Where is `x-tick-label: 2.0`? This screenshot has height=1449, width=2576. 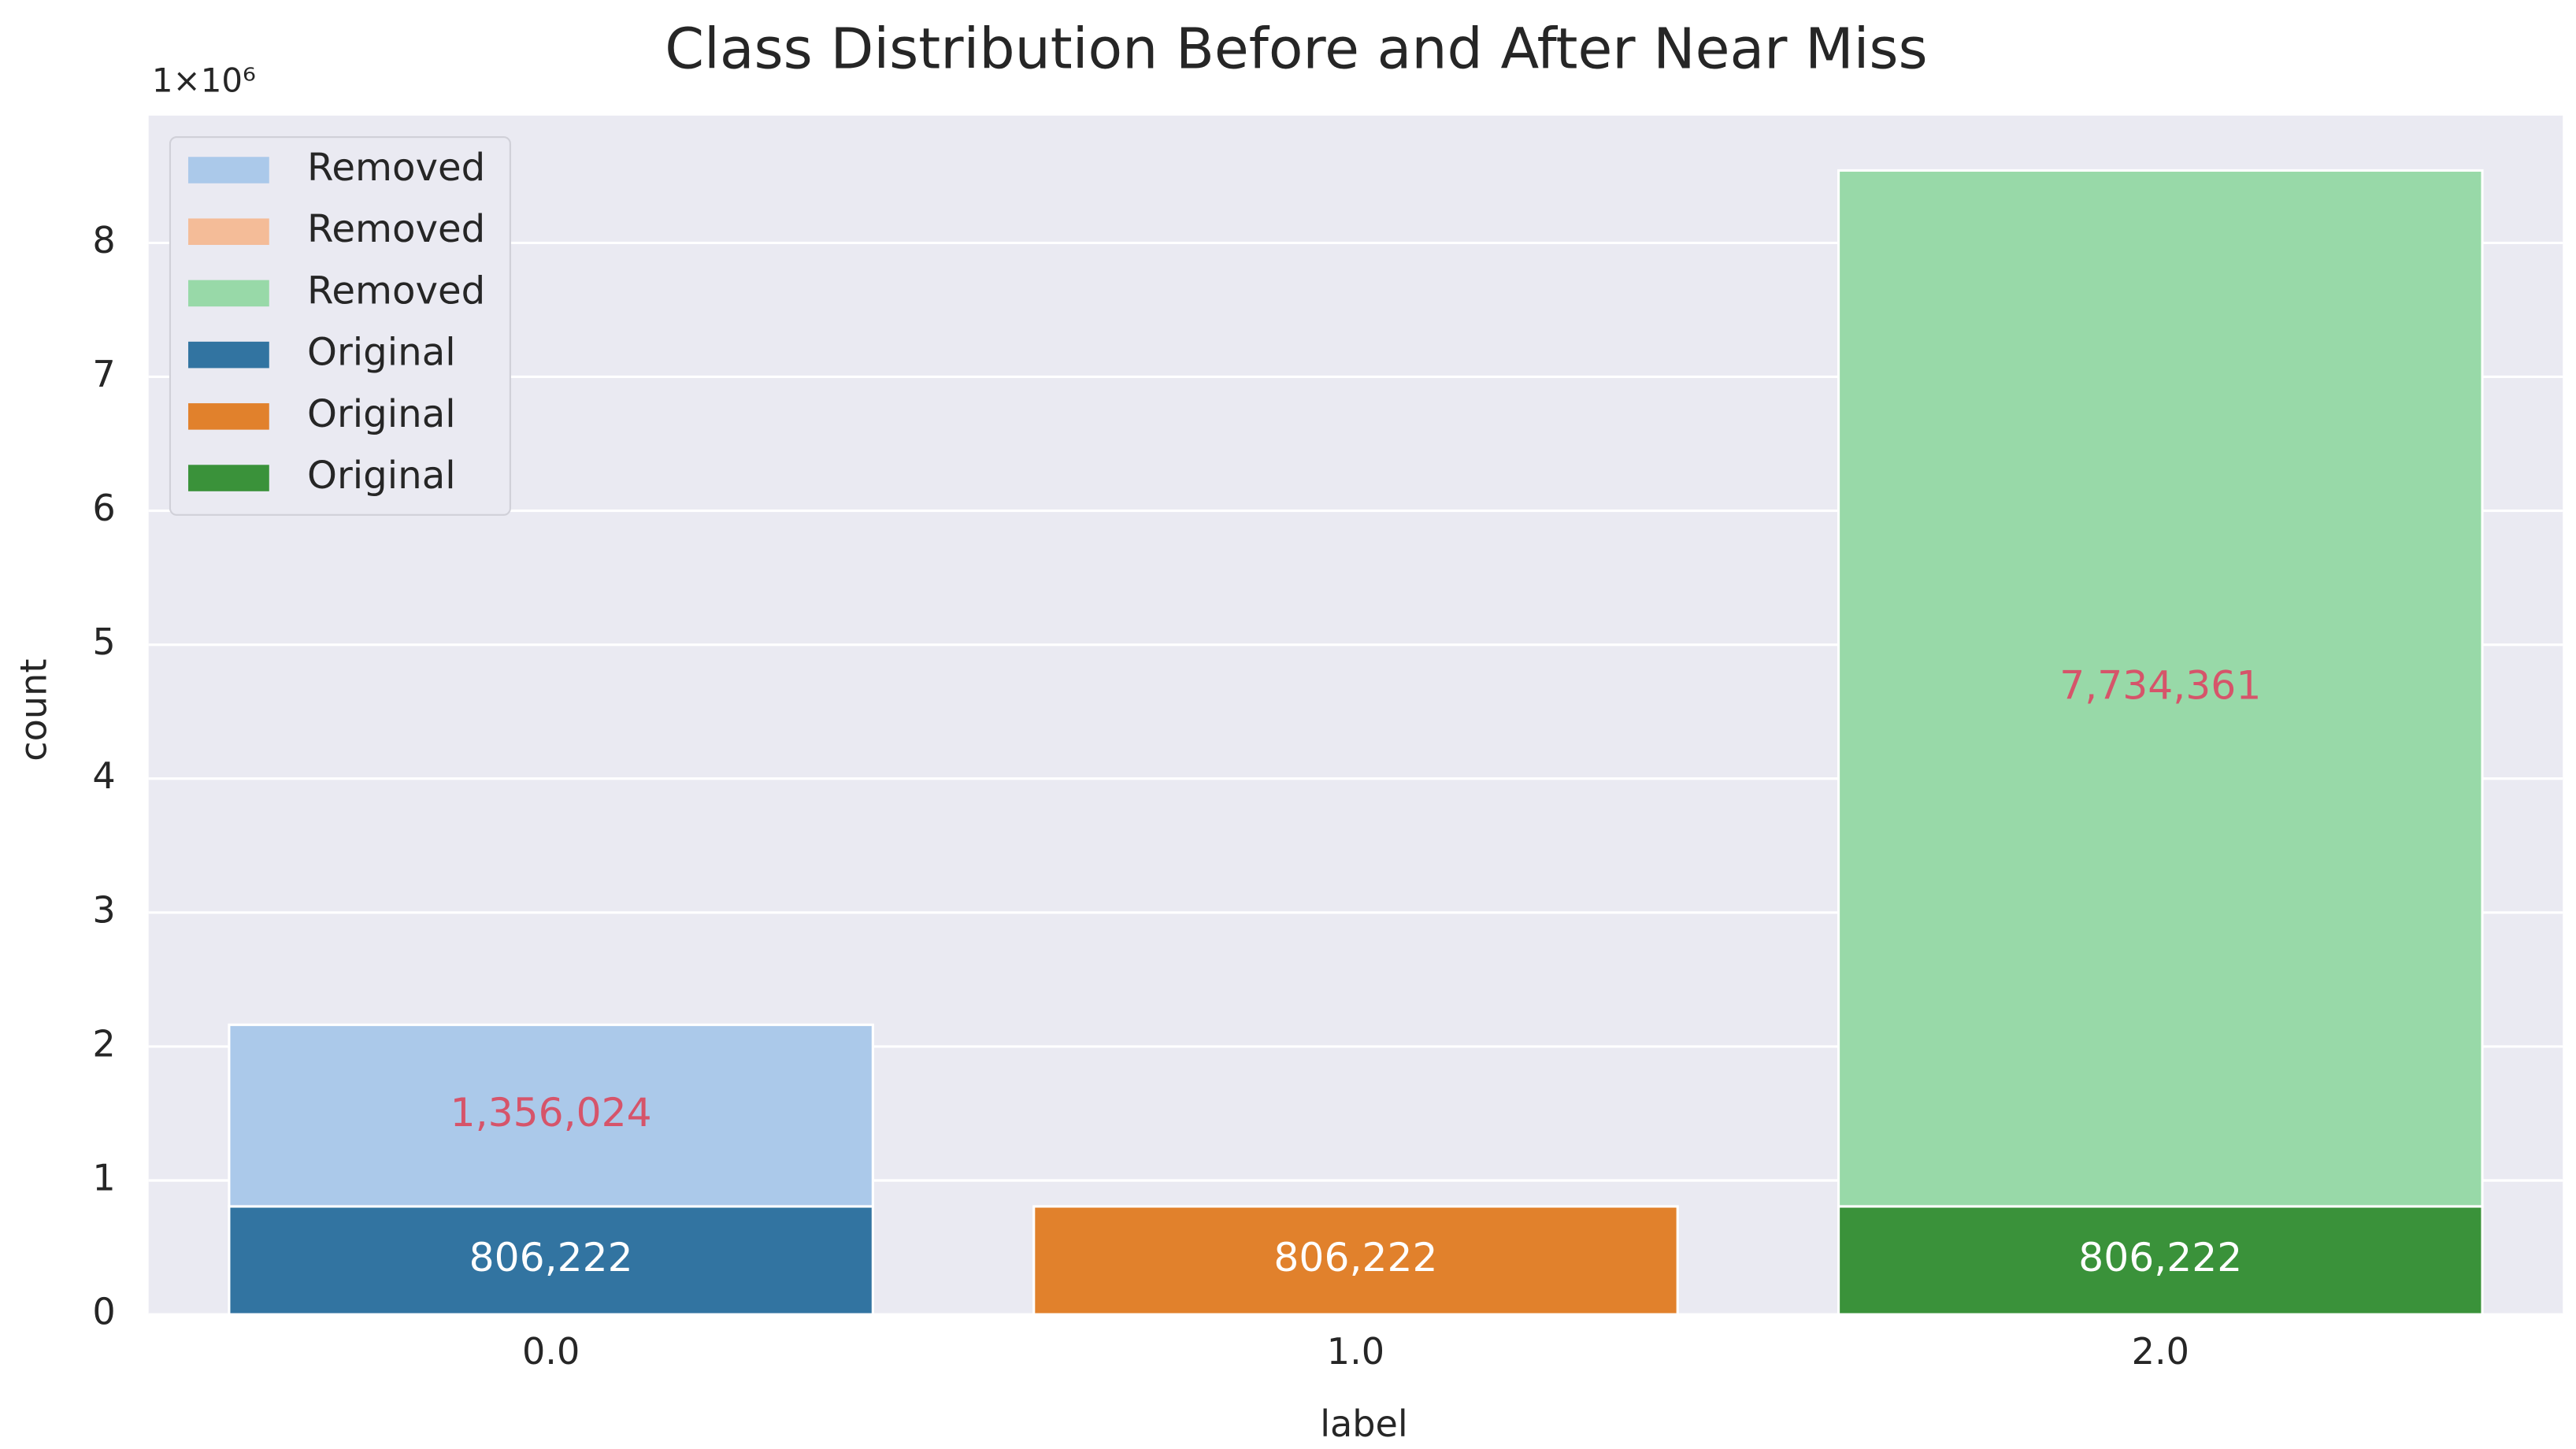 x-tick-label: 2.0 is located at coordinates (2160, 1351).